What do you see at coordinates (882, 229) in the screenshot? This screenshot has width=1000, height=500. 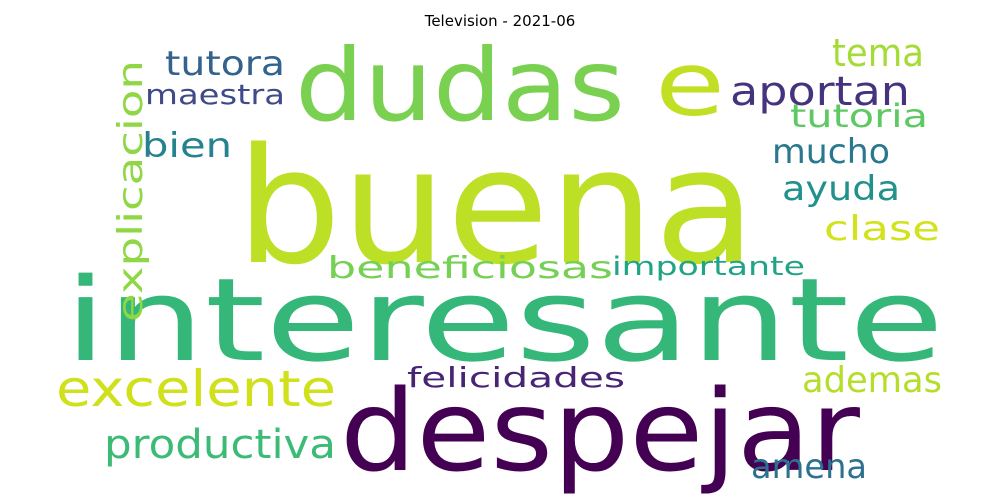 I see `word-clase: clase` at bounding box center [882, 229].